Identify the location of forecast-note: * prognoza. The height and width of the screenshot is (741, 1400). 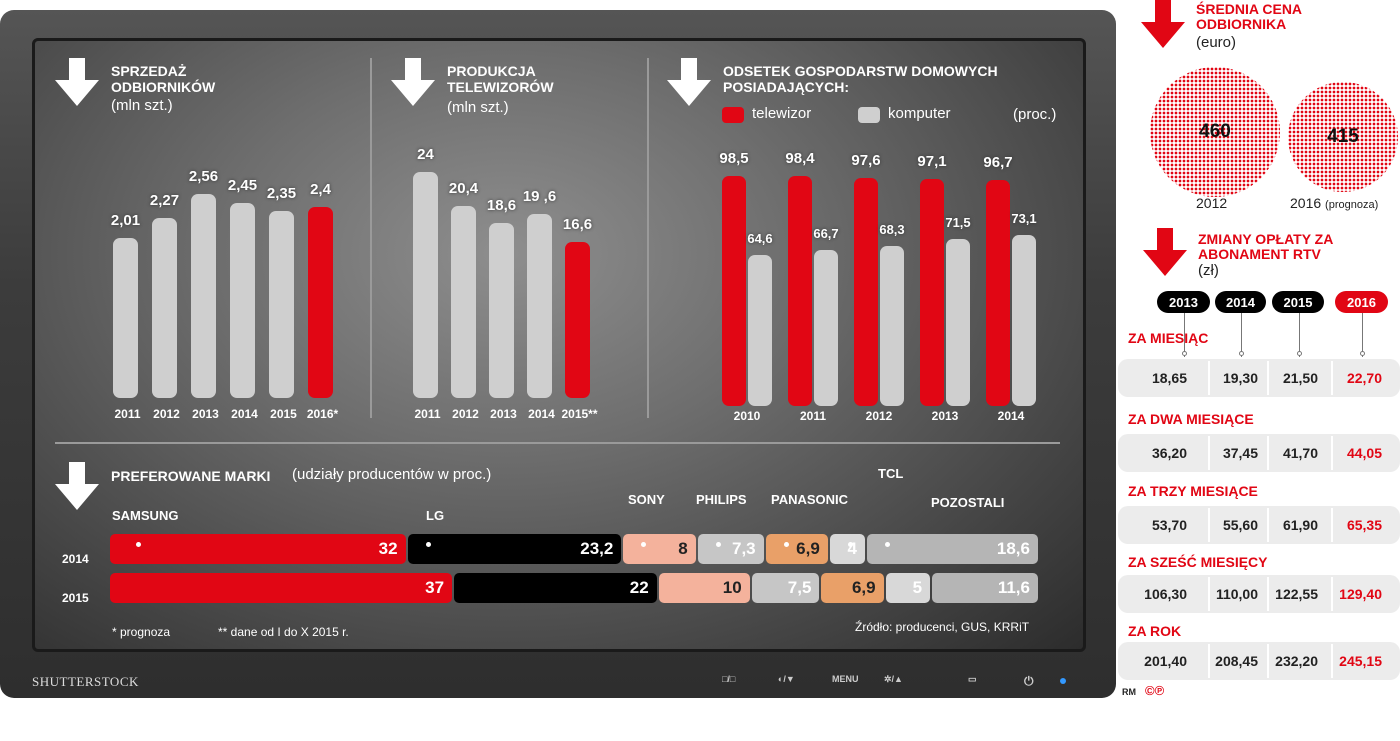
(141, 632).